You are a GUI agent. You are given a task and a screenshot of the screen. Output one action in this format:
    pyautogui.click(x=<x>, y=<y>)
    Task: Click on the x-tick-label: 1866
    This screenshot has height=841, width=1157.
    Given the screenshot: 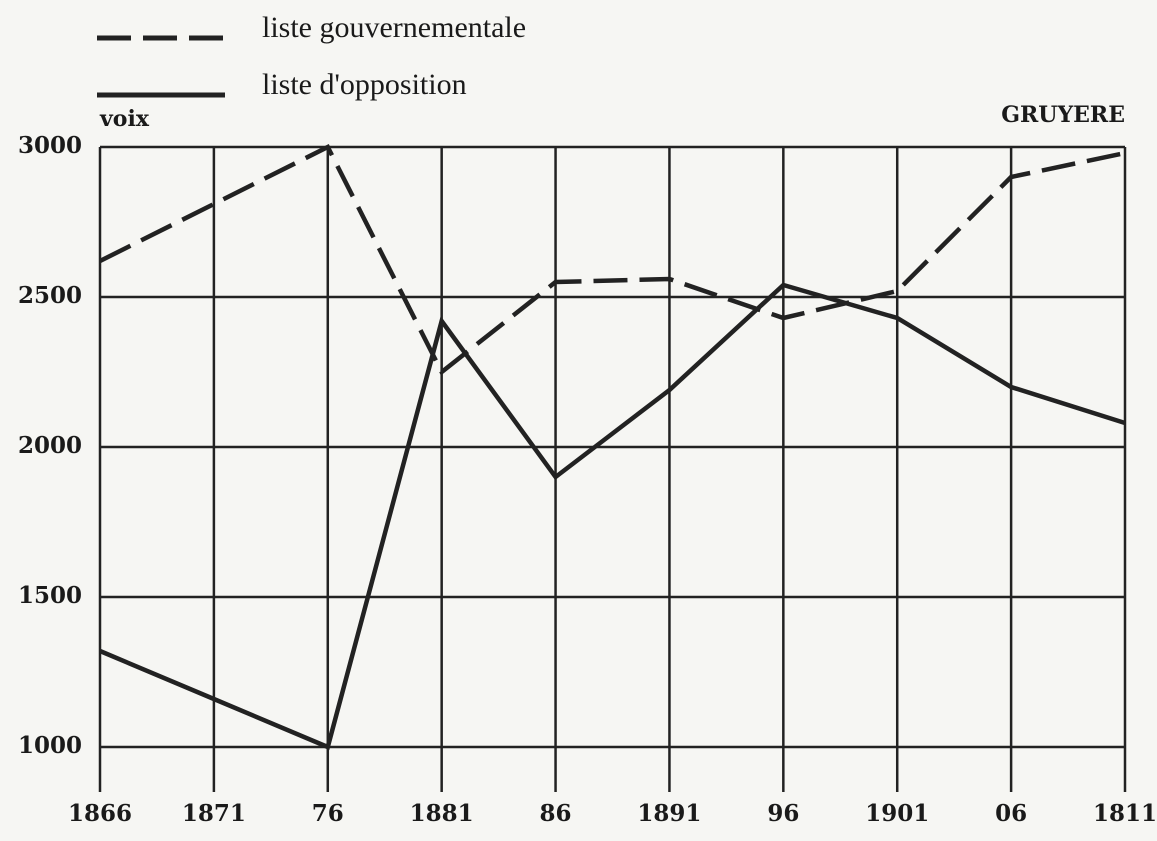 What is the action you would take?
    pyautogui.click(x=100, y=813)
    